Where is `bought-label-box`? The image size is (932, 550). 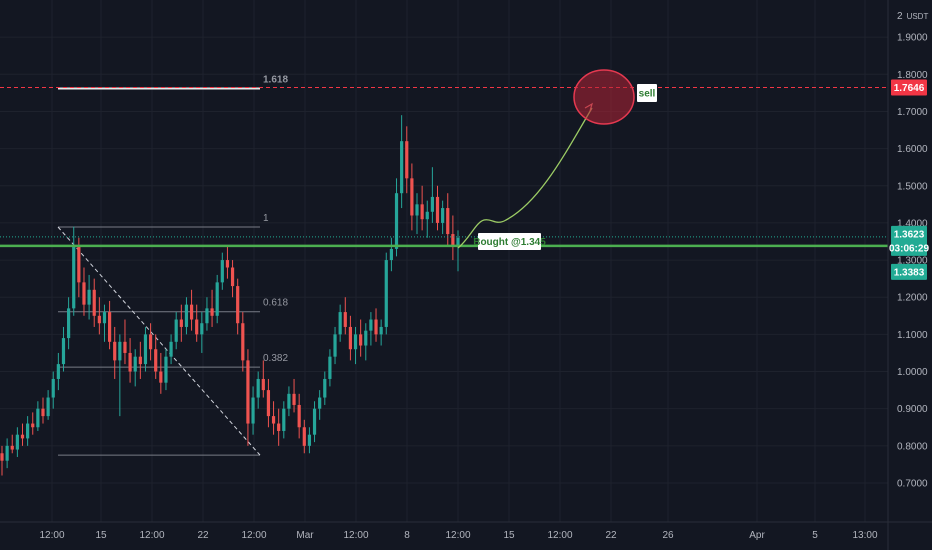
bought-label-box is located at coordinates (509, 241).